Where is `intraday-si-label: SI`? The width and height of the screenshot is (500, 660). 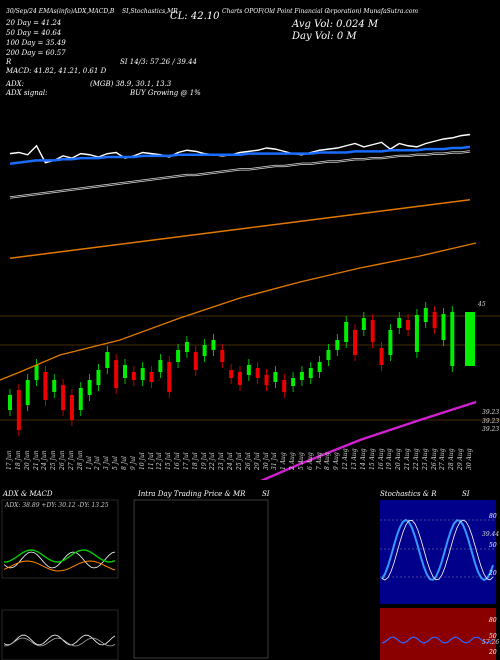 intraday-si-label: SI is located at coordinates (266, 494).